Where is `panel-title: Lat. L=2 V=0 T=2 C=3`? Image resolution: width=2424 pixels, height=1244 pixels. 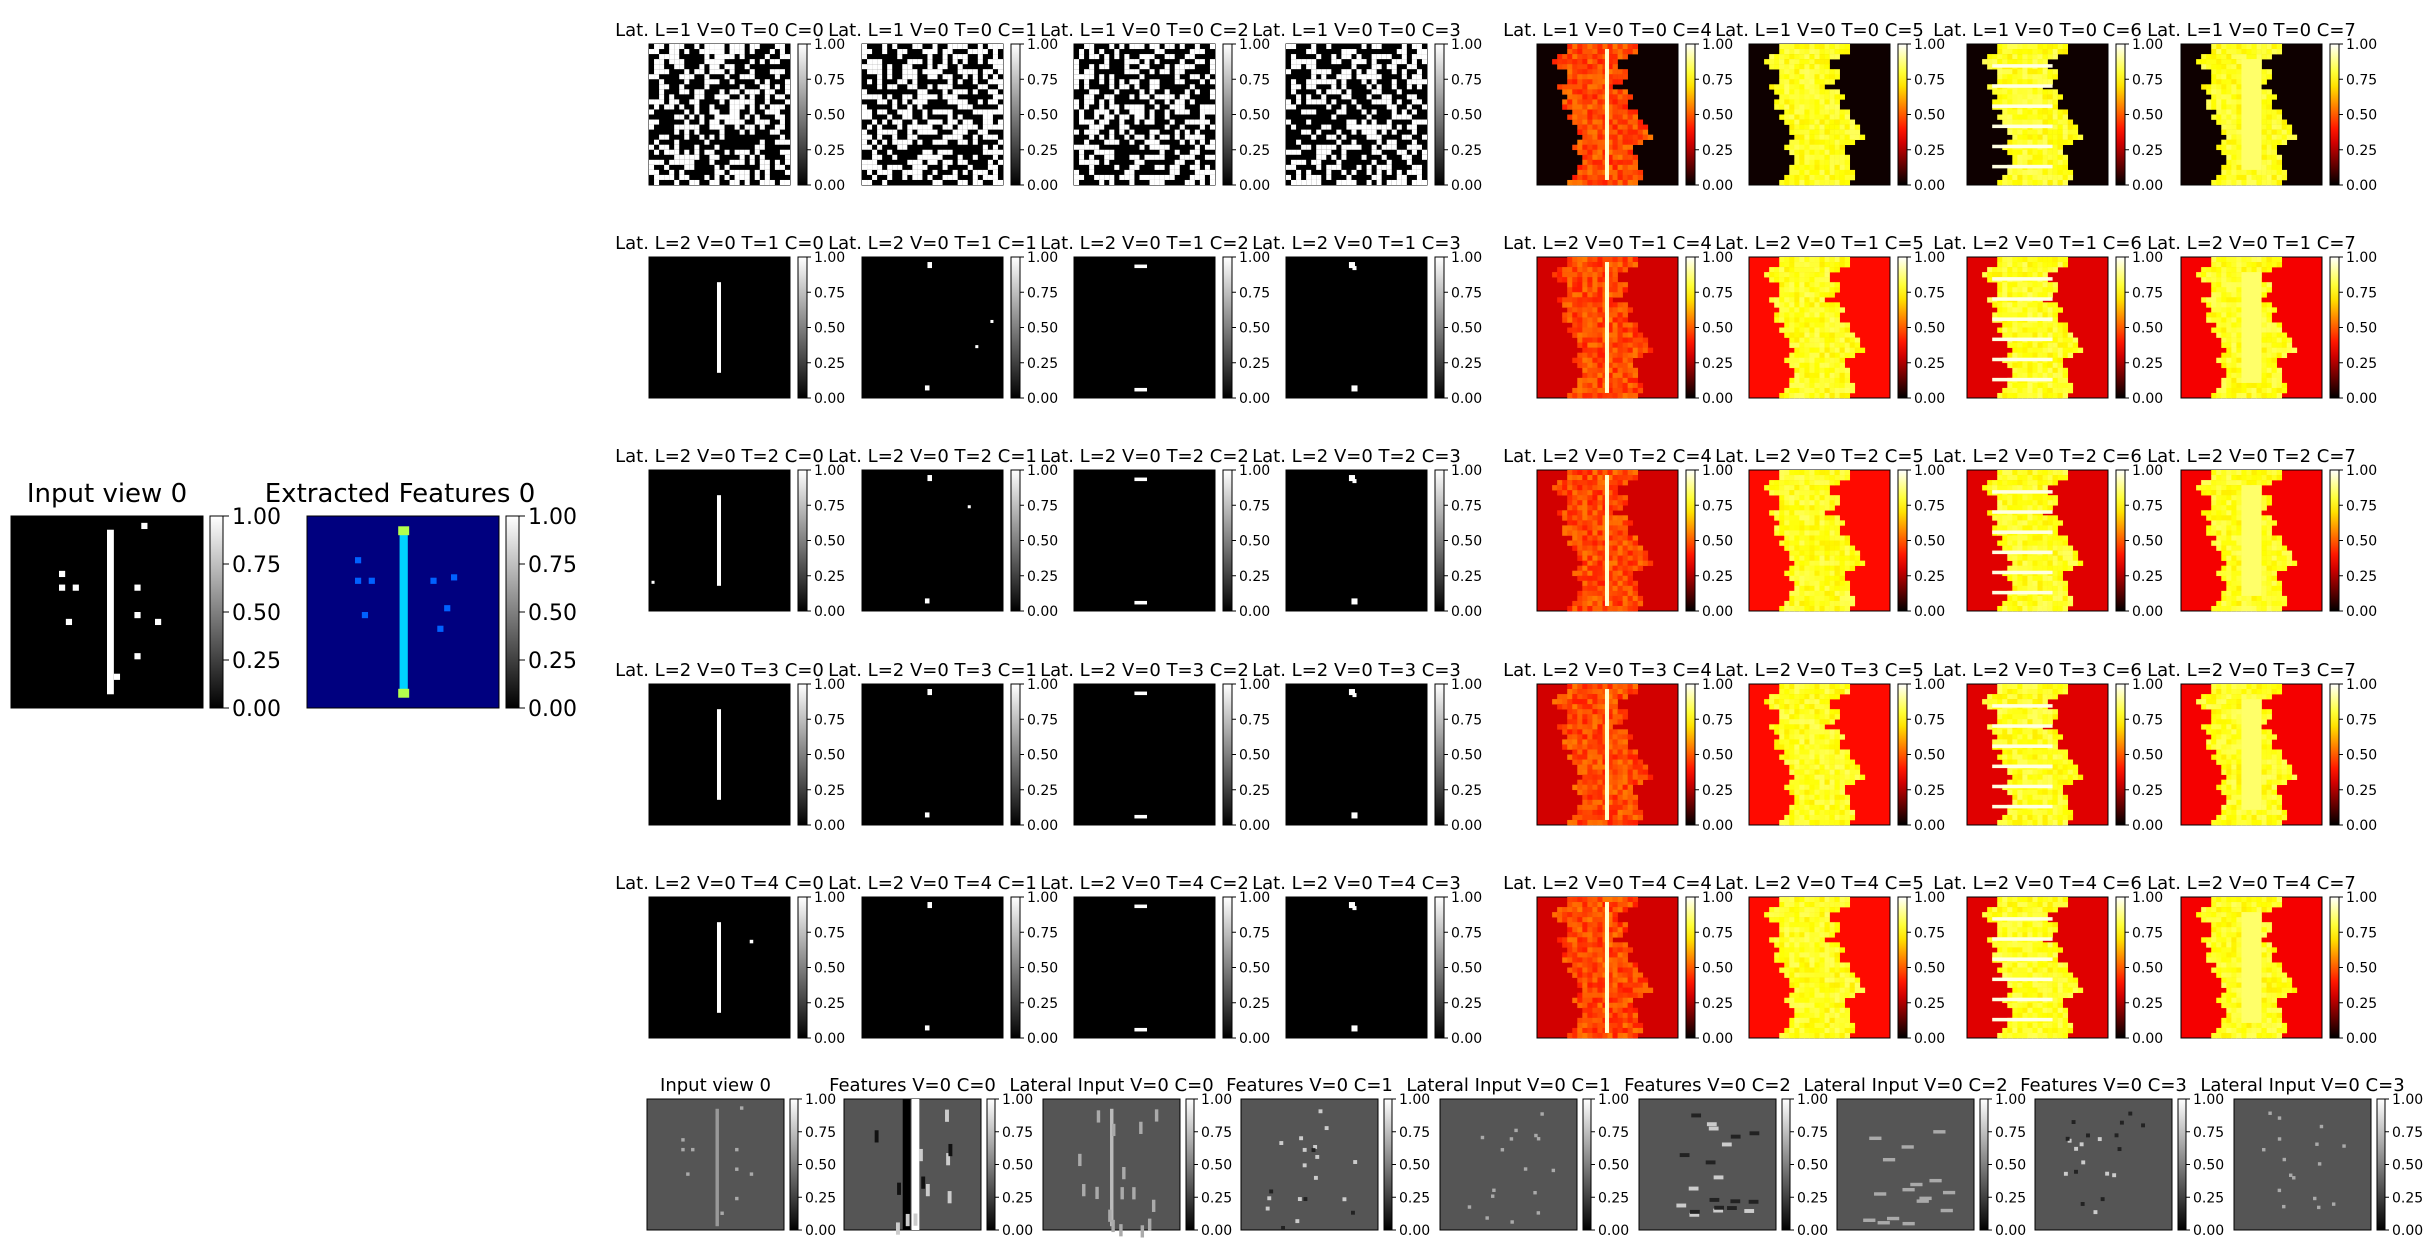
panel-title: Lat. L=2 V=0 T=2 C=3 is located at coordinates (1356, 456).